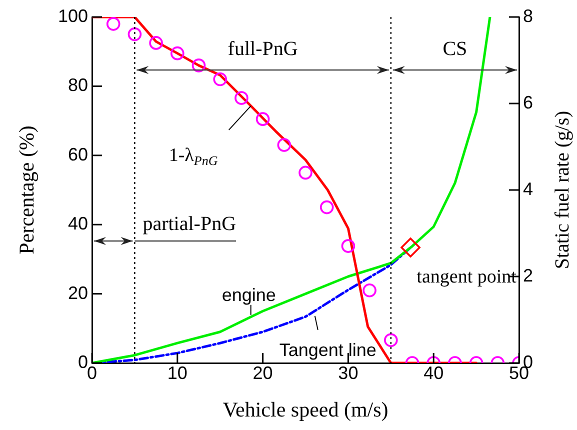  Describe the element at coordinates (249, 294) in the screenshot. I see `annotation: engine` at that location.